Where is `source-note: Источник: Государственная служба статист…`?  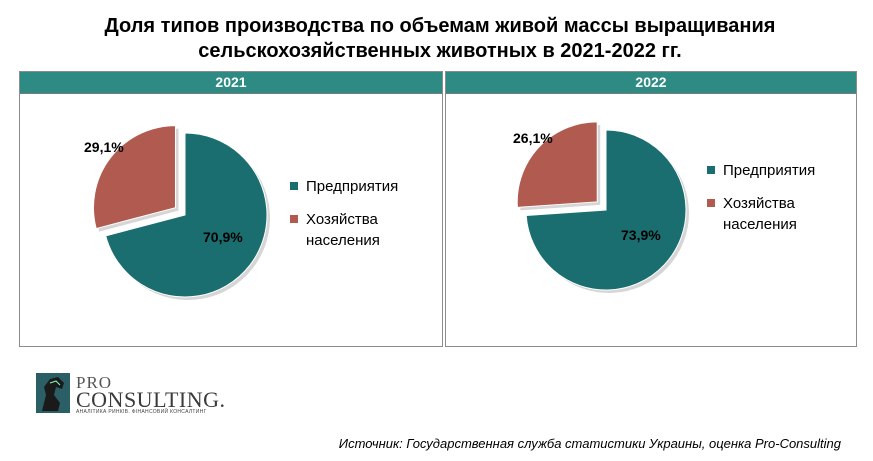 source-note: Источник: Государственная служба статист… is located at coordinates (589, 443).